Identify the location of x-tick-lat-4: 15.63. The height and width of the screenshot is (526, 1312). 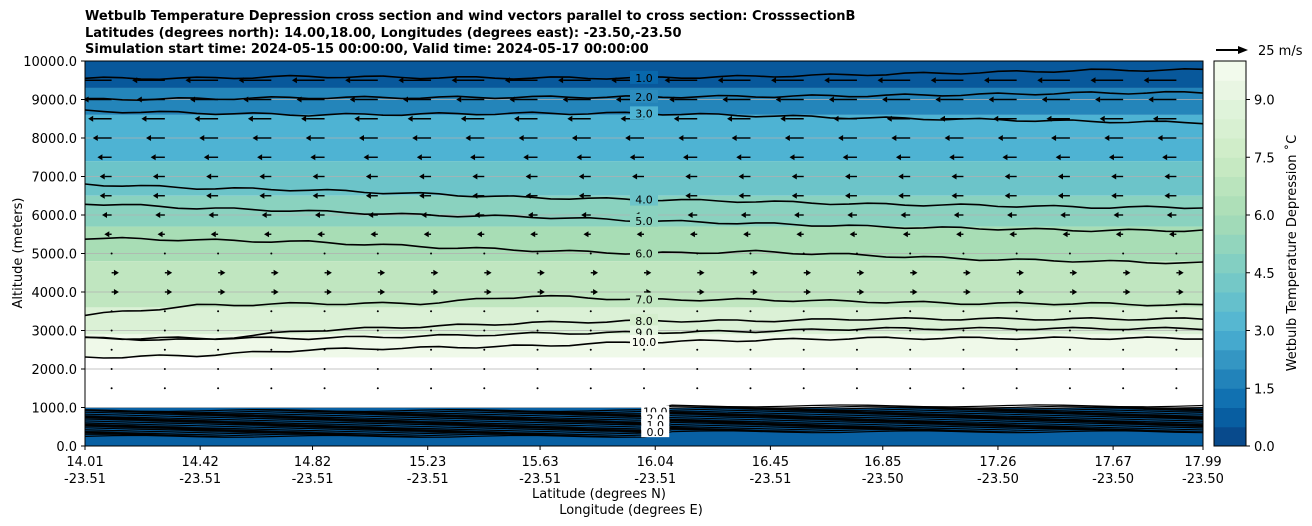
(539, 462).